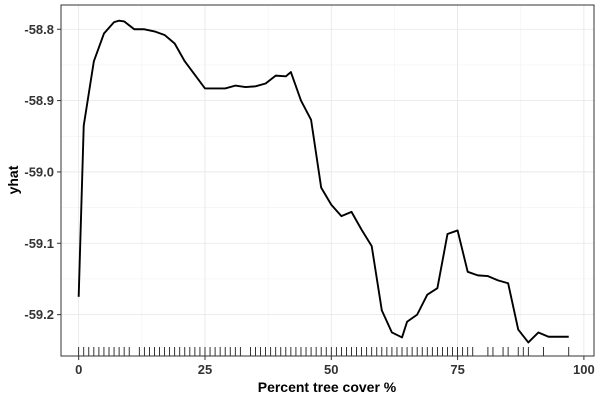 The height and width of the screenshot is (400, 600). I want to click on x-axis: 0 25 50 75 100, so click(335, 366).